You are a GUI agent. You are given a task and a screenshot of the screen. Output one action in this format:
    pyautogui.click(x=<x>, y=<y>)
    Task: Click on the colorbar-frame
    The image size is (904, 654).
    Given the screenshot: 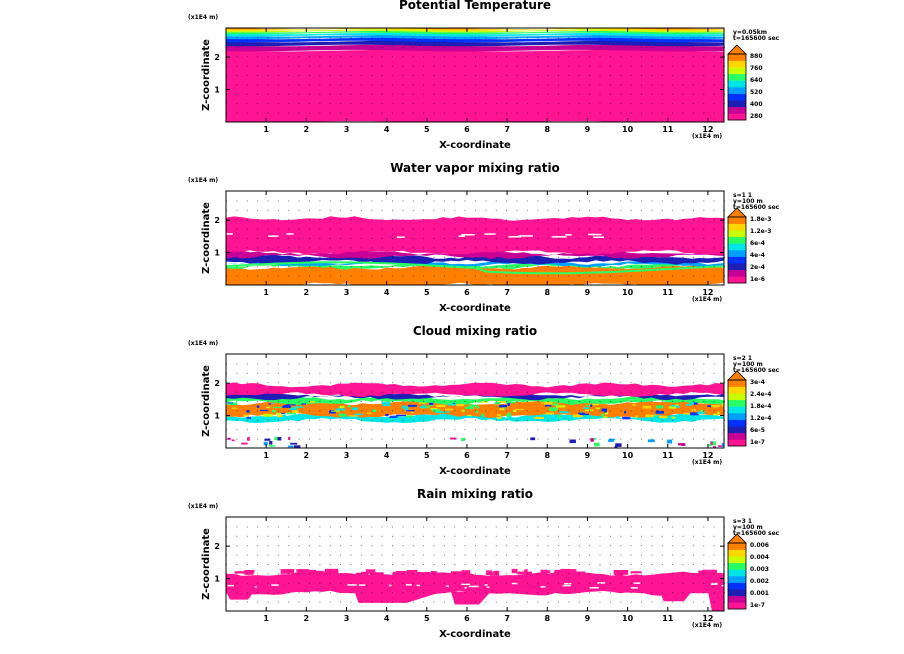 What is the action you would take?
    pyautogui.click(x=737, y=87)
    